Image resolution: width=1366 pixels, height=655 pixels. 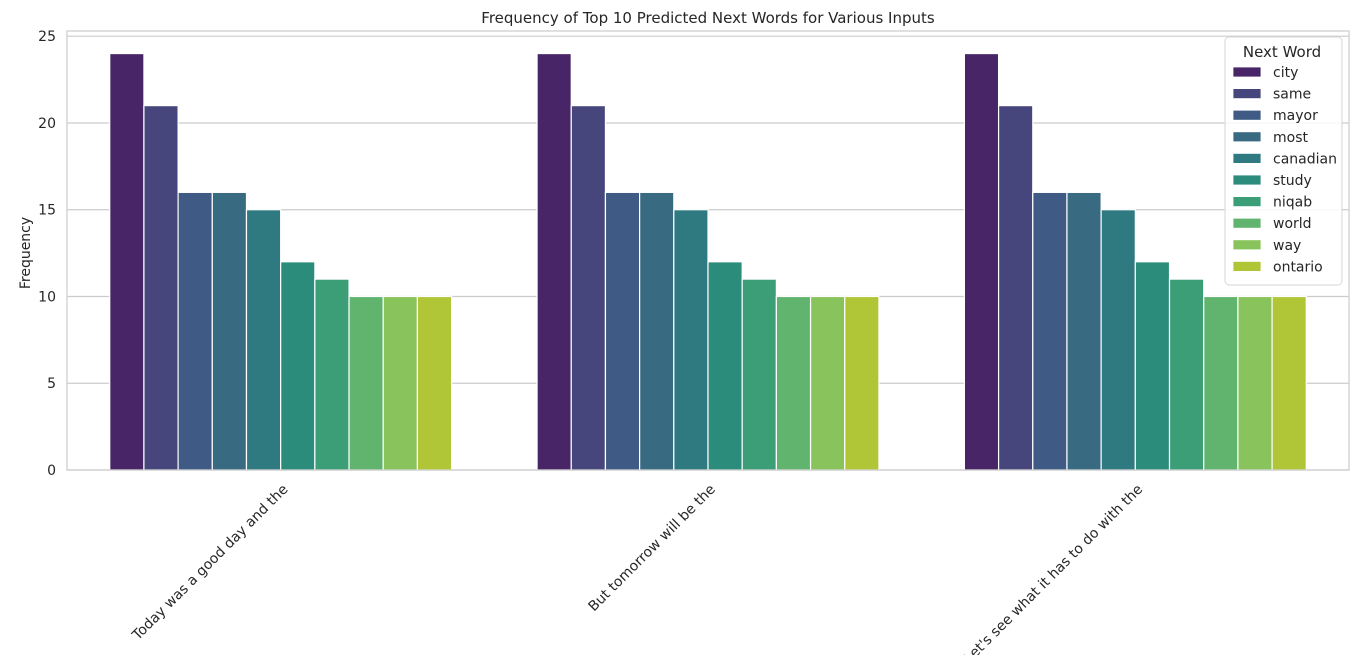 I want to click on x-tick-label: Today was a good day and the, so click(x=210, y=563).